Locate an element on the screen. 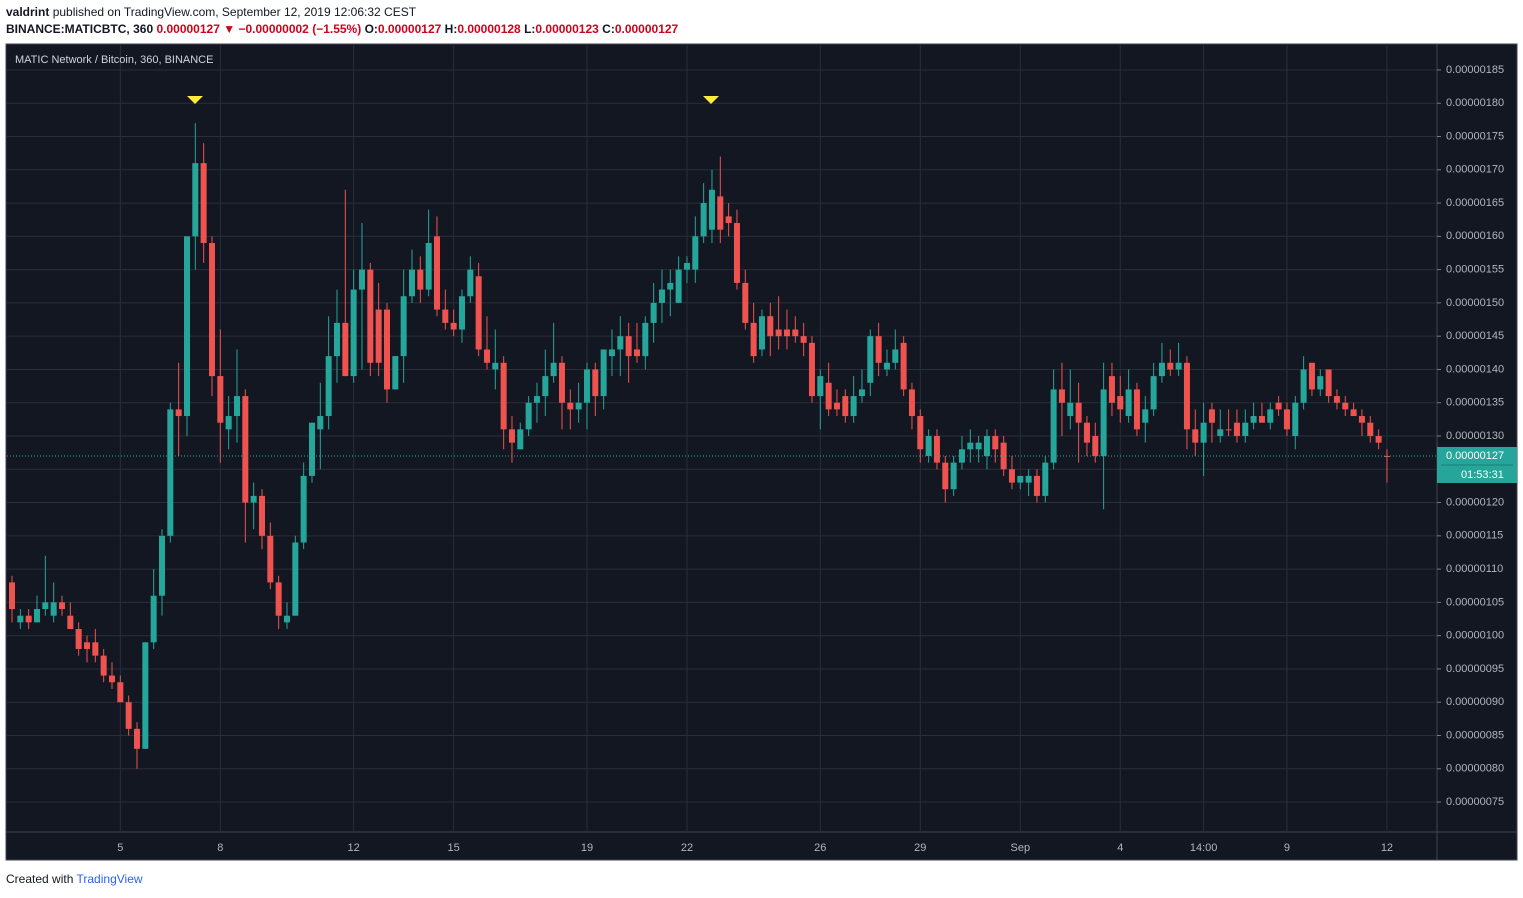  o-label: O: is located at coordinates (371, 29).